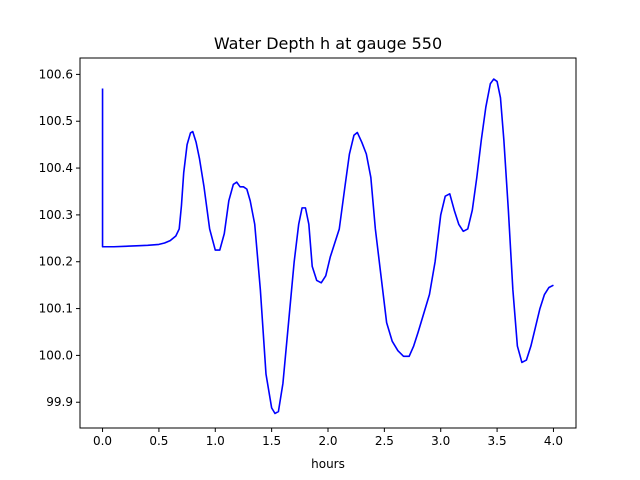 This screenshot has height=480, width=640. Describe the element at coordinates (102, 441) in the screenshot. I see `x-tick-label: 0.0` at that location.